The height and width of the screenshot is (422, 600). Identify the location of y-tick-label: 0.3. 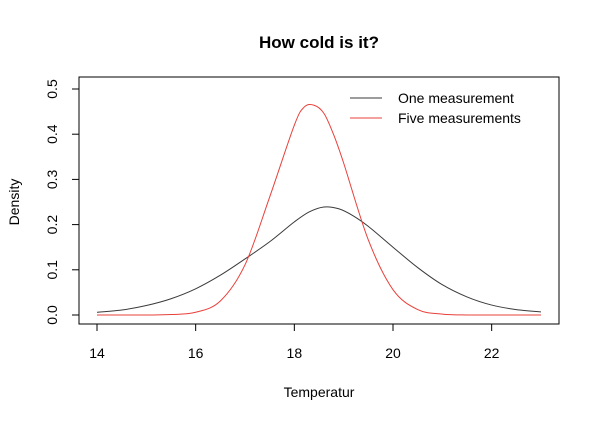
(52, 179).